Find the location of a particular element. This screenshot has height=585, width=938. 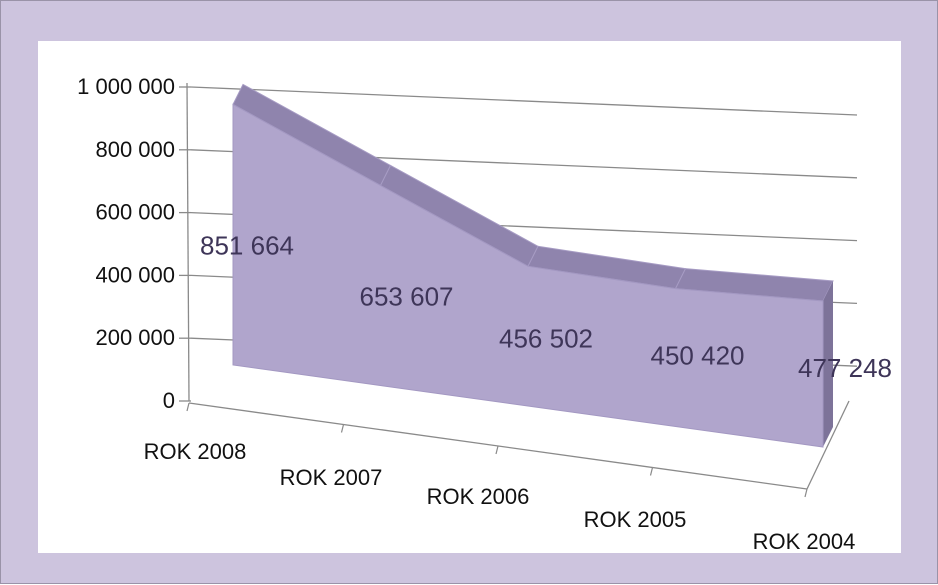

data-label: 653 607 is located at coordinates (407, 296).